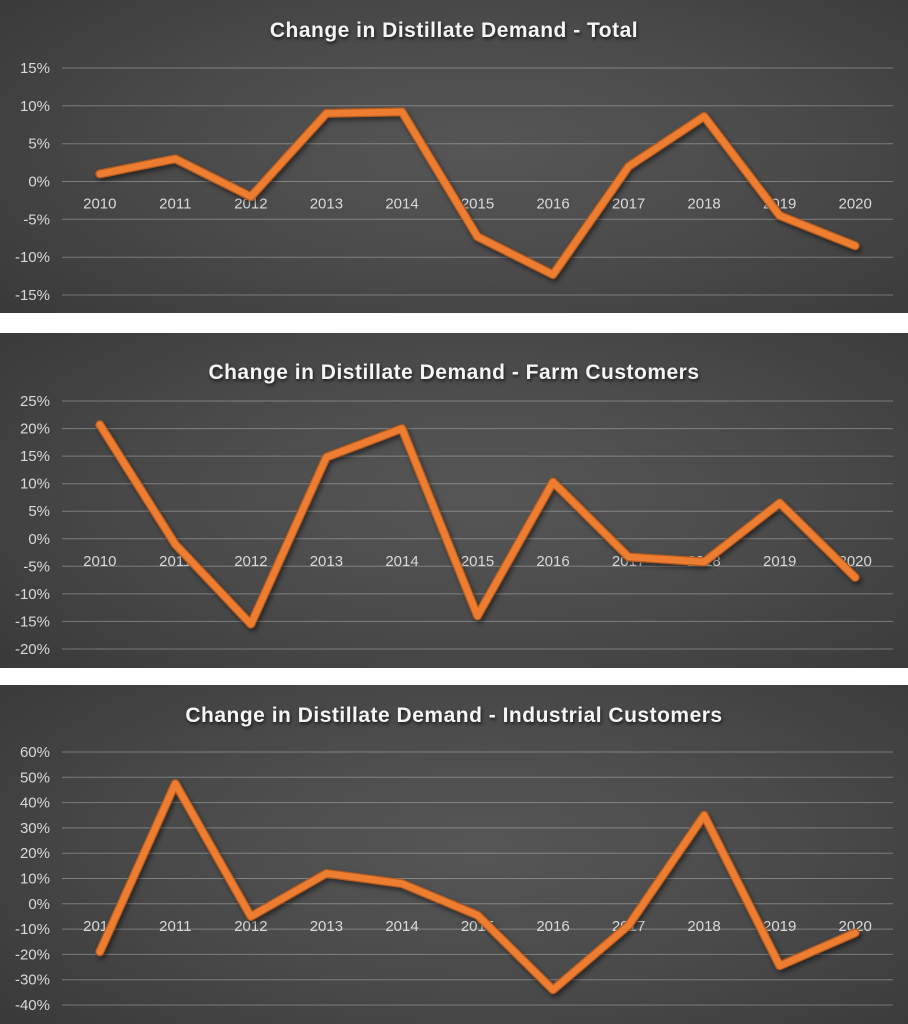 The height and width of the screenshot is (1024, 908). I want to click on y-axis-tick-label: 40%, so click(35, 803).